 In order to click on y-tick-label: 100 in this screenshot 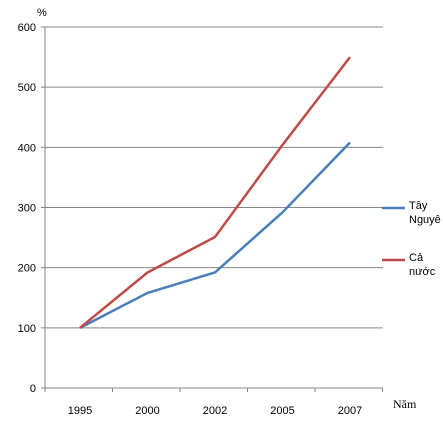, I will do `click(27, 329)`.